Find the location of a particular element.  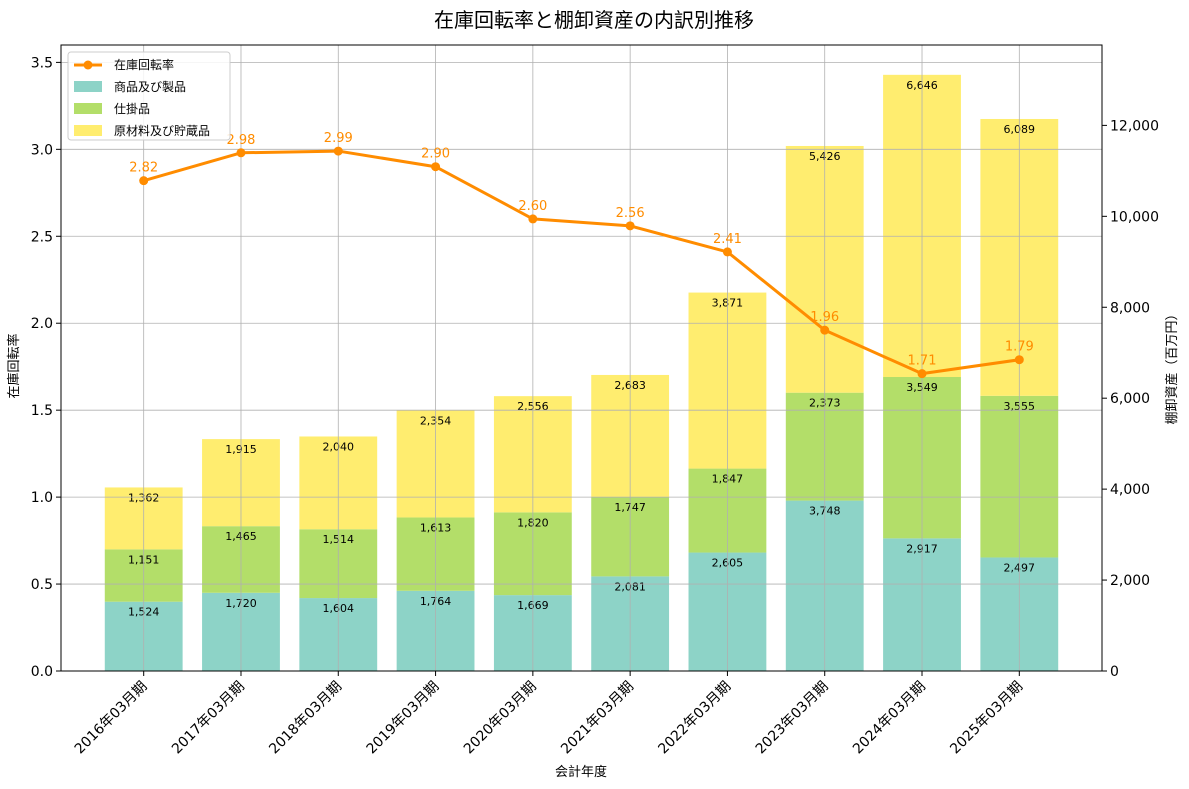

turnover-data-label-8: 1.71 is located at coordinates (922, 361).